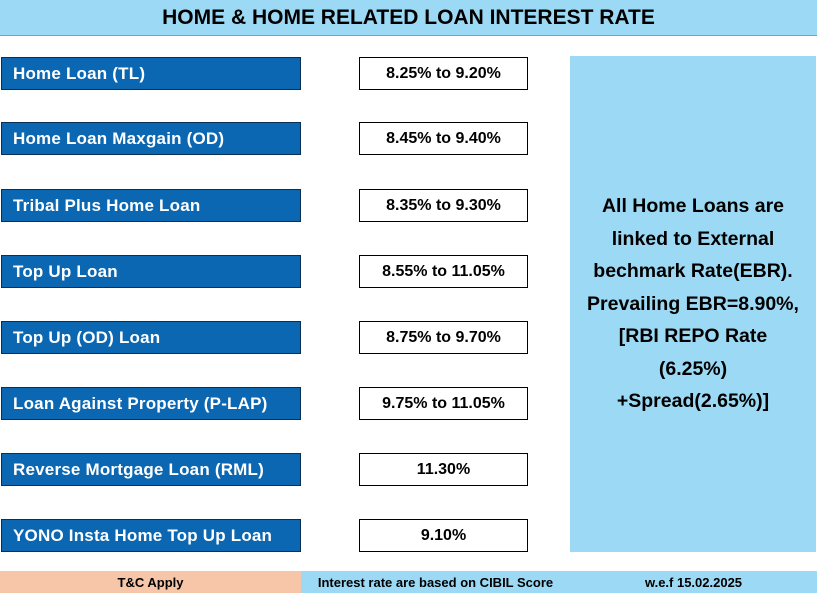 Image resolution: width=817 pixels, height=593 pixels. I want to click on ebr-info-line: linked to External, so click(693, 238).